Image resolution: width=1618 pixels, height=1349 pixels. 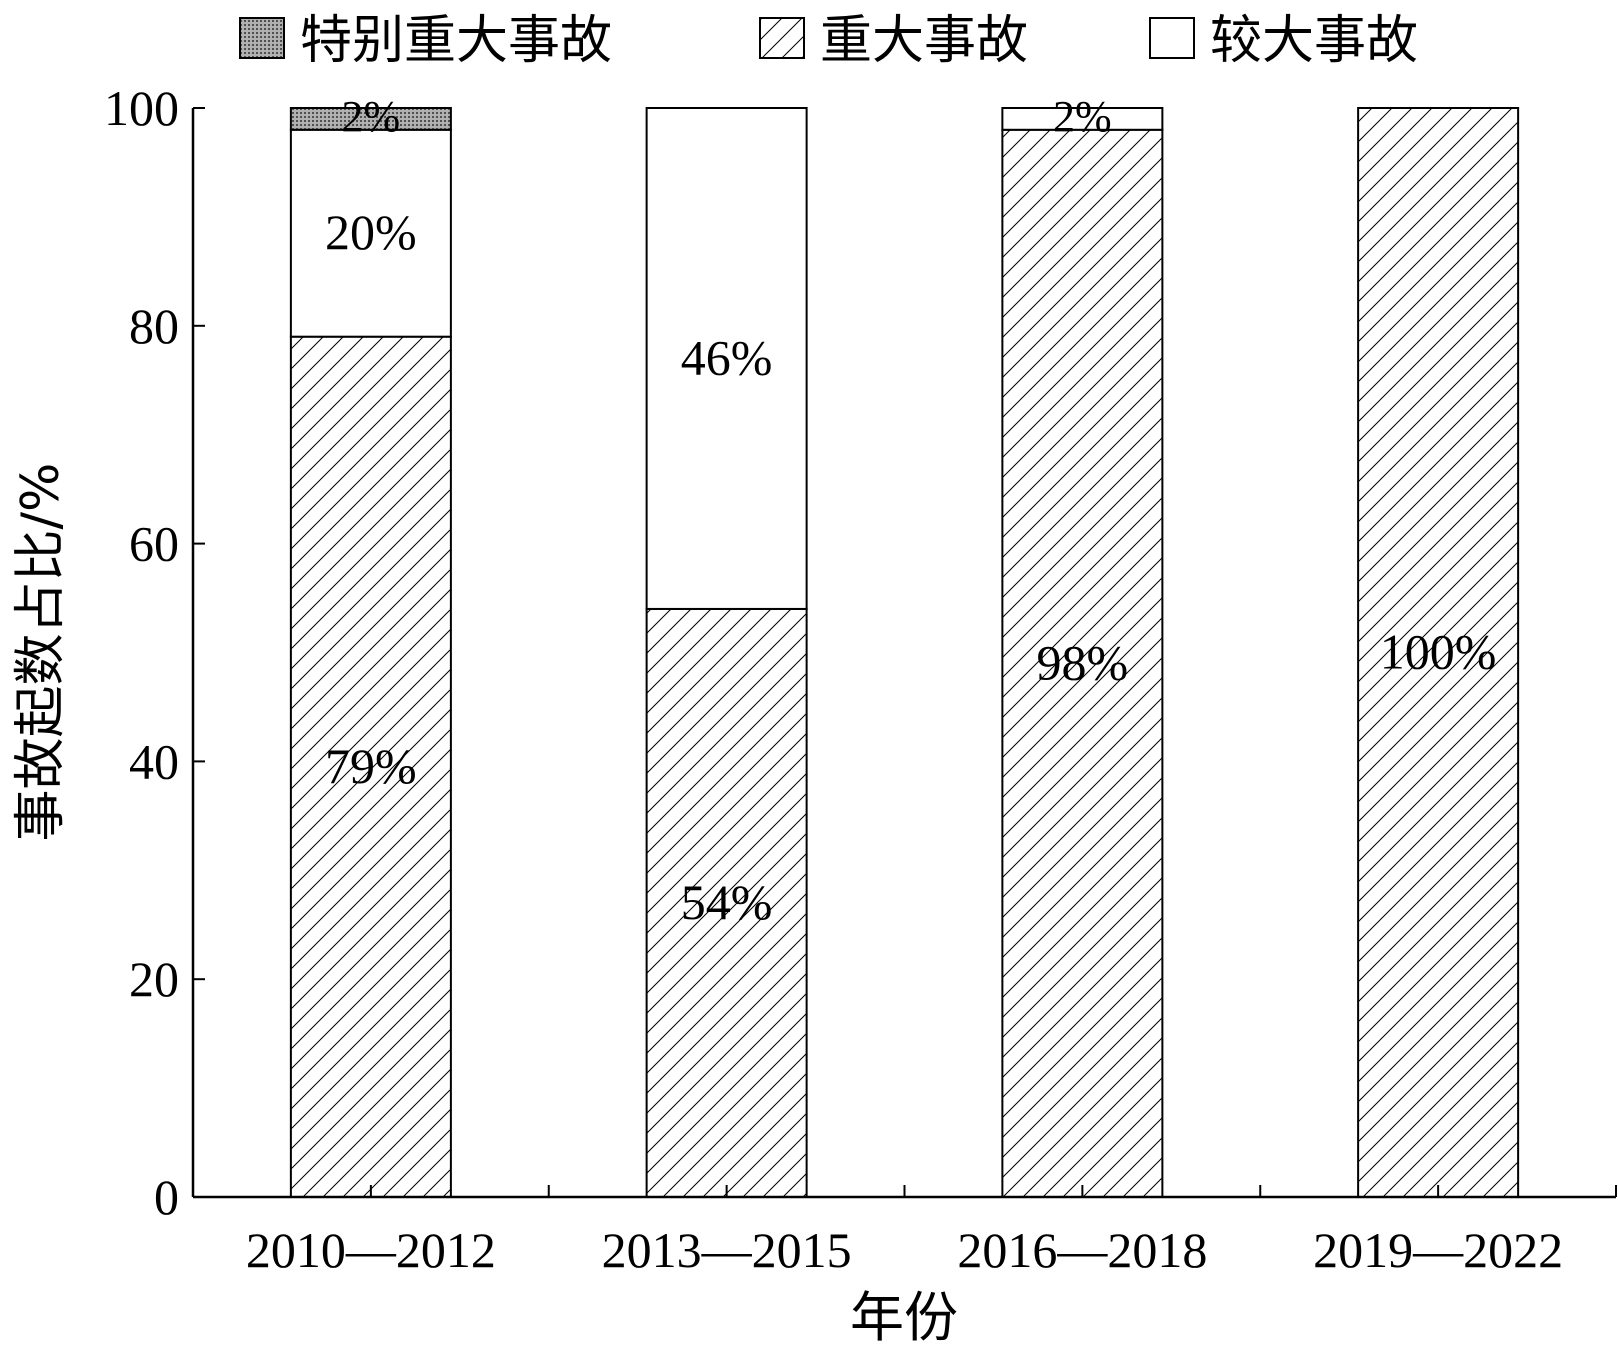 I want to click on y-tick-label: 0, so click(x=166, y=1197).